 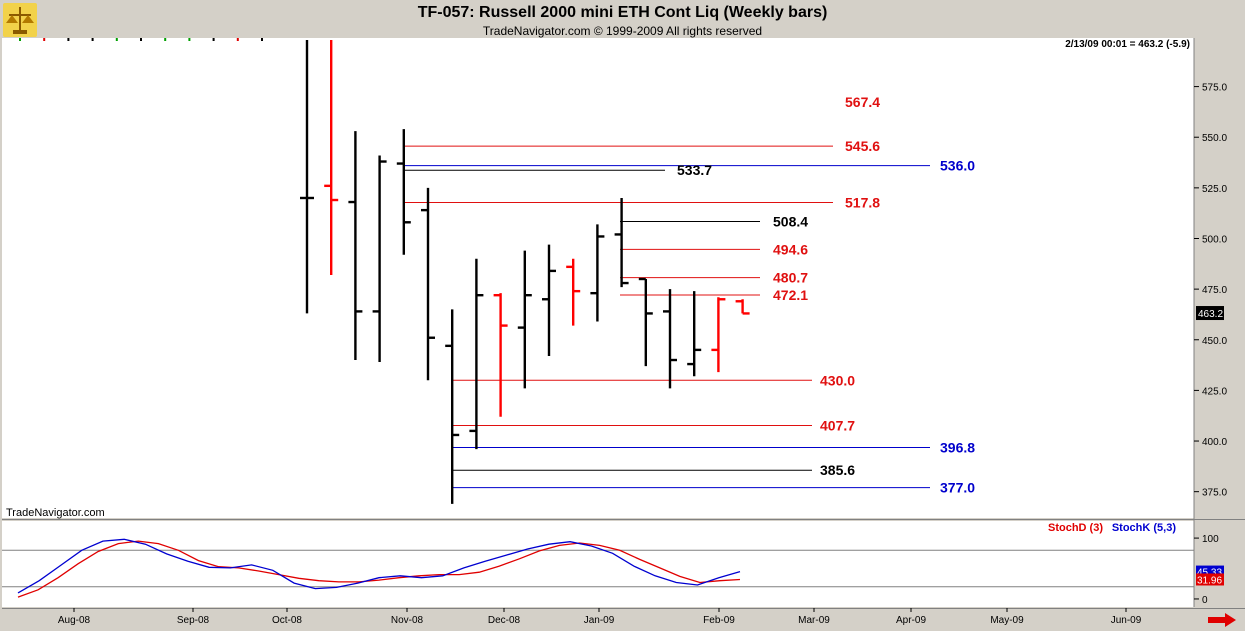 What do you see at coordinates (599, 620) in the screenshot?
I see `date-tick-label: Jan-09` at bounding box center [599, 620].